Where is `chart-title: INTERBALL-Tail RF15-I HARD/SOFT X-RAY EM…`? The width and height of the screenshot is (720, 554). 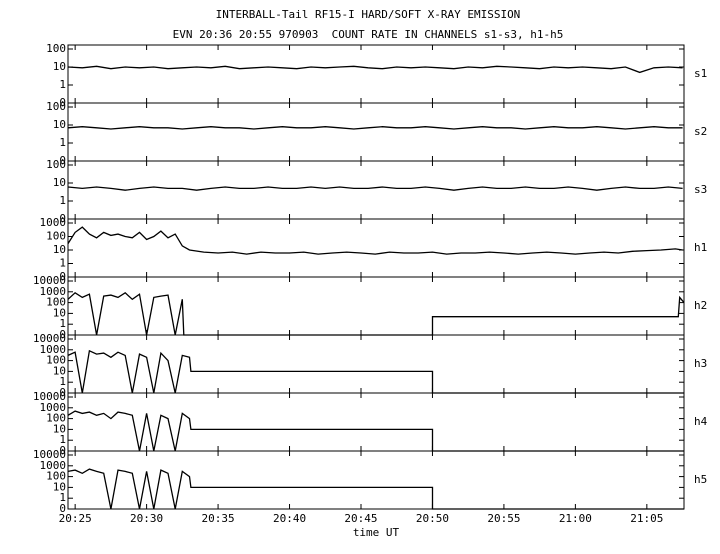 chart-title: INTERBALL-Tail RF15-I HARD/SOFT X-RAY EM… is located at coordinates (368, 14).